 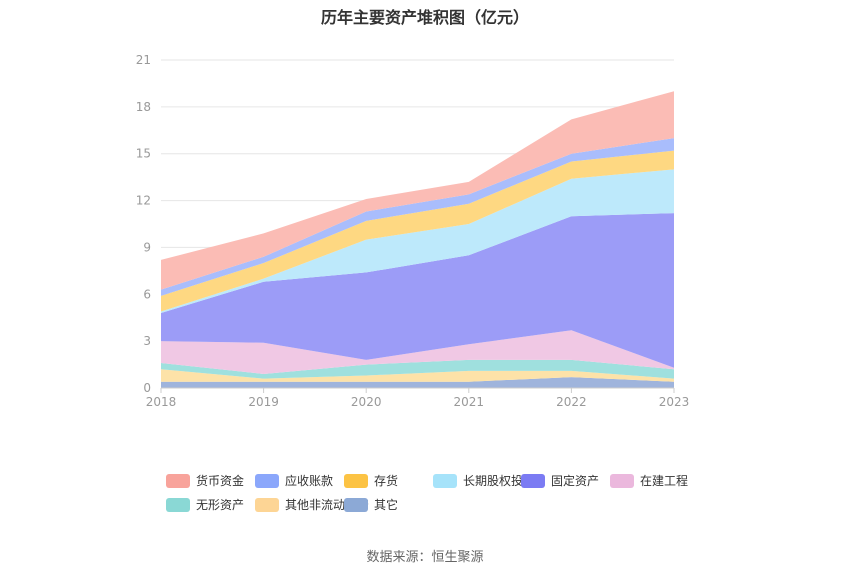 I want to click on legend-item: 无形资产, so click(x=205, y=505).